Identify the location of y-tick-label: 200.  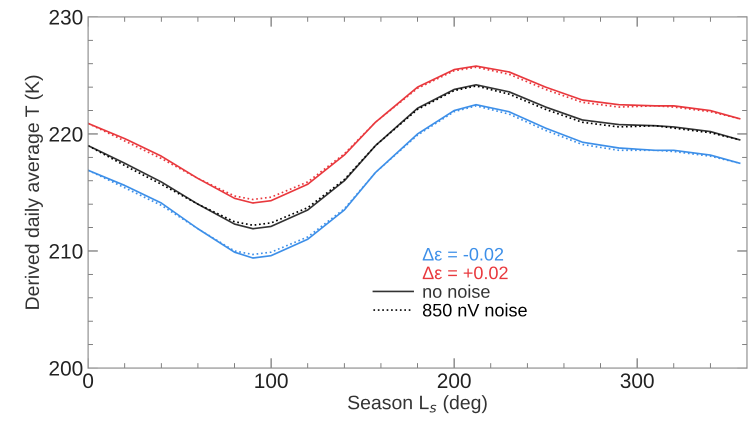
(66, 368).